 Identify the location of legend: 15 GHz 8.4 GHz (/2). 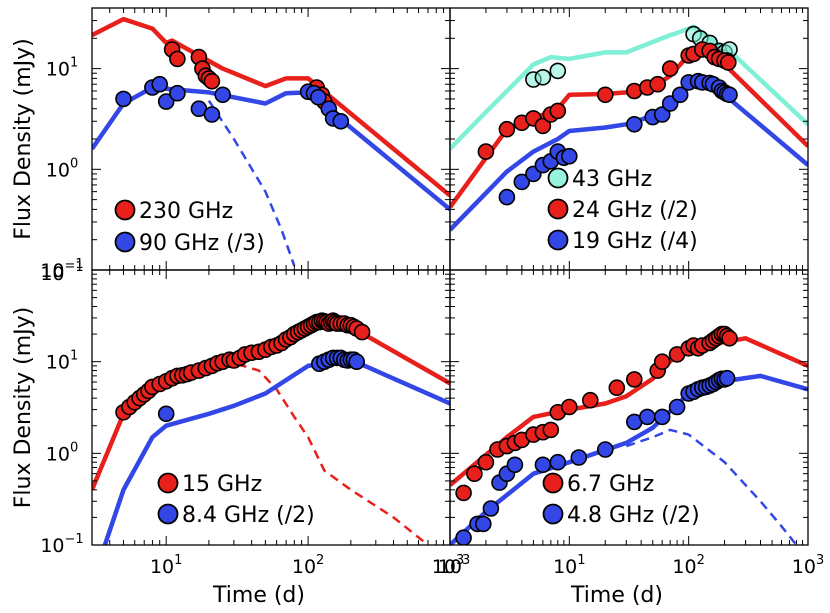
(236, 500).